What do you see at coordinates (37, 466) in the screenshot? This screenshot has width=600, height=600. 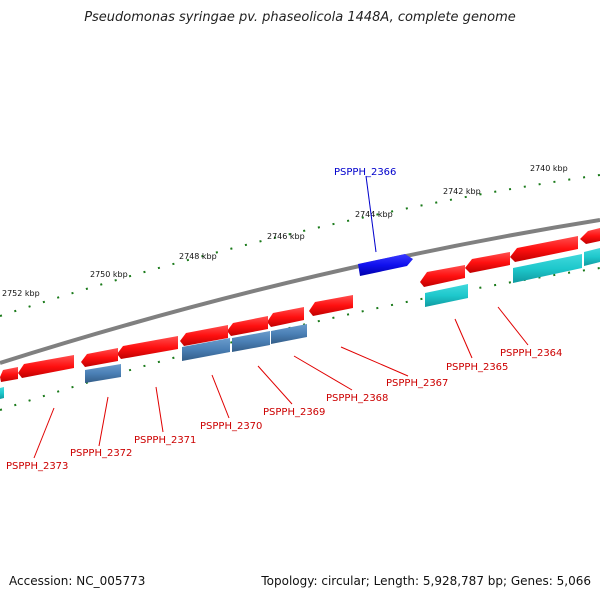 I see `gene-label: PSPPH_2373` at bounding box center [37, 466].